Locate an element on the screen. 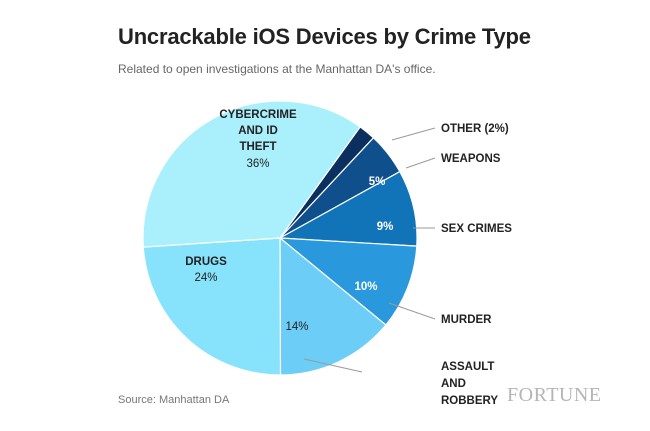 This screenshot has width=650, height=431. slice-label-weapons: WEAPONS is located at coordinates (471, 159).